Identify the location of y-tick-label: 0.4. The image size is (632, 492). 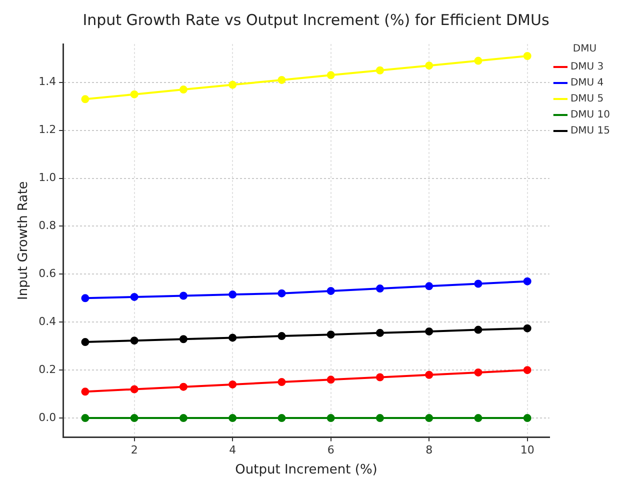
(47, 321).